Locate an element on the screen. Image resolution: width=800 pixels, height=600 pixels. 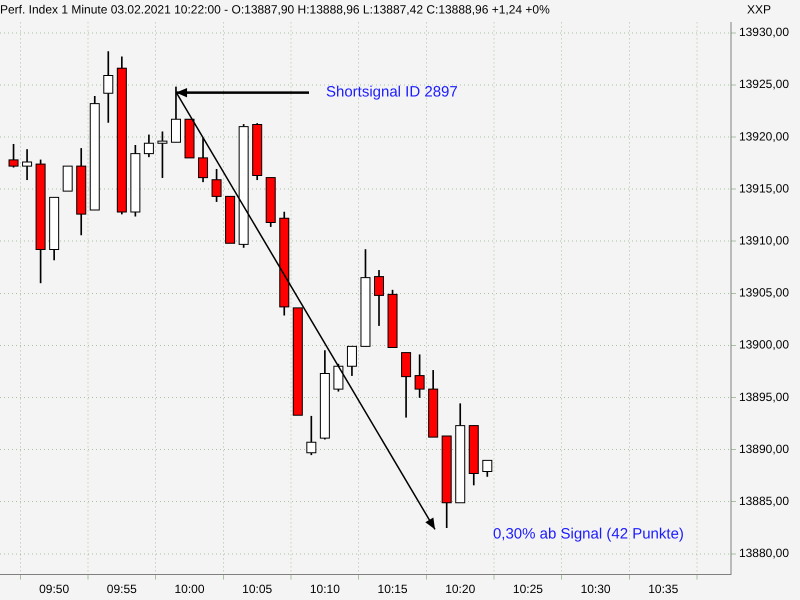
y-tick-label: 13910,00 is located at coordinates (764, 241).